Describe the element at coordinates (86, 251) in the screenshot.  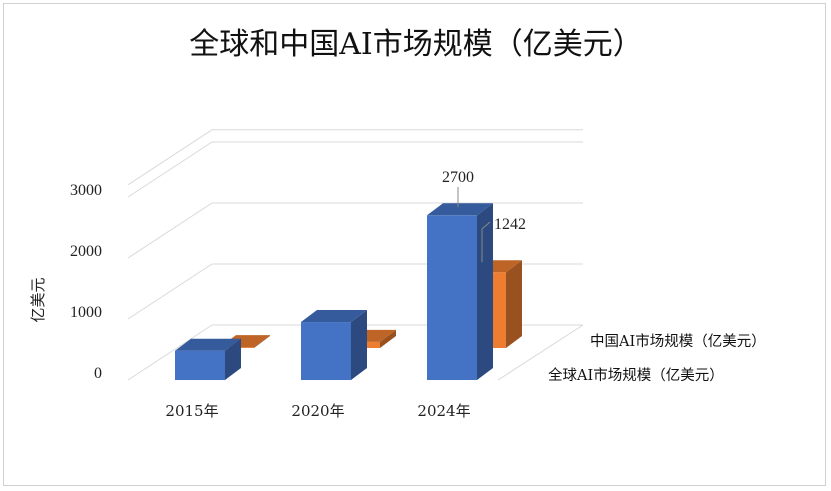
I see `y-tick-label: 2000` at that location.